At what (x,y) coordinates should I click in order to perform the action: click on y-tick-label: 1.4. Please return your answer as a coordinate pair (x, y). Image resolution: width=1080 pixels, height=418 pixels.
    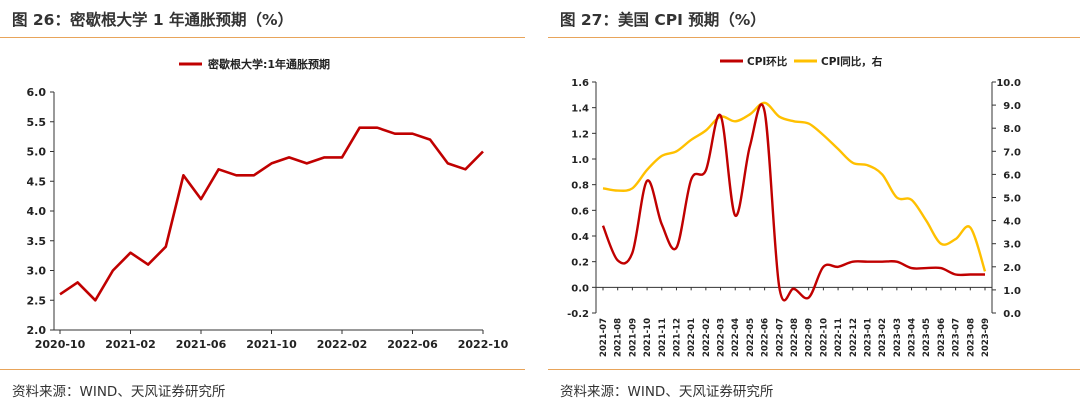
    Looking at the image, I should click on (580, 109).